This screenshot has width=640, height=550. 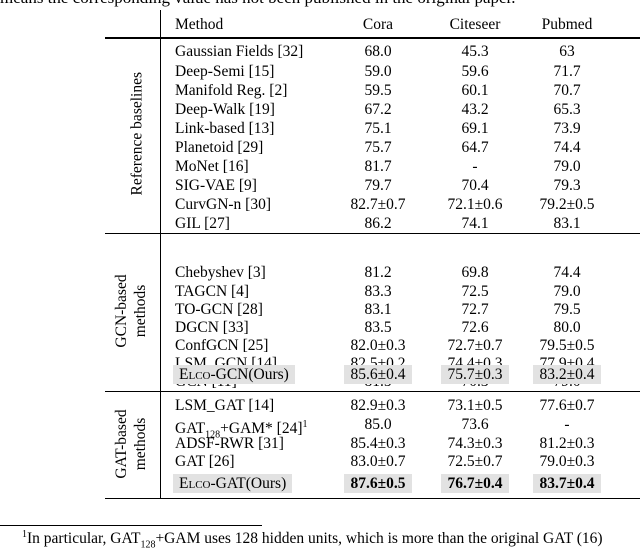 What do you see at coordinates (378, 166) in the screenshot?
I see `cell-cora: 81.7` at bounding box center [378, 166].